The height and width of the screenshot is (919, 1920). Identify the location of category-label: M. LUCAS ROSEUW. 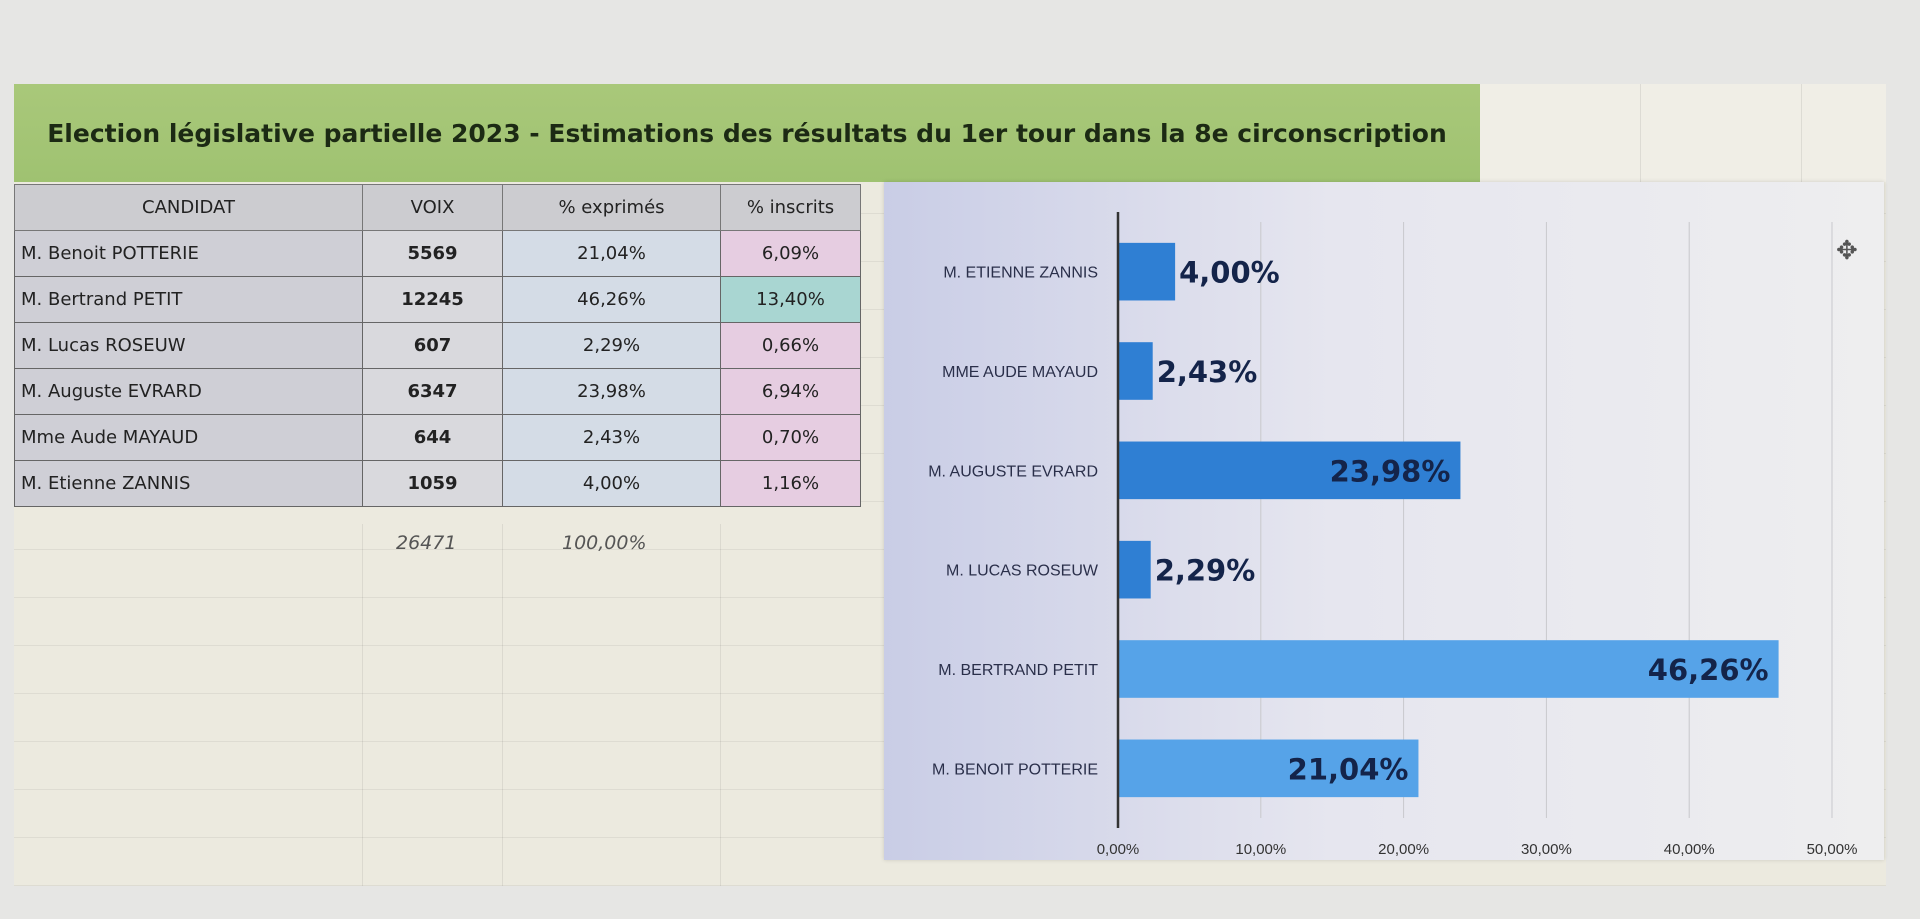
(1022, 571).